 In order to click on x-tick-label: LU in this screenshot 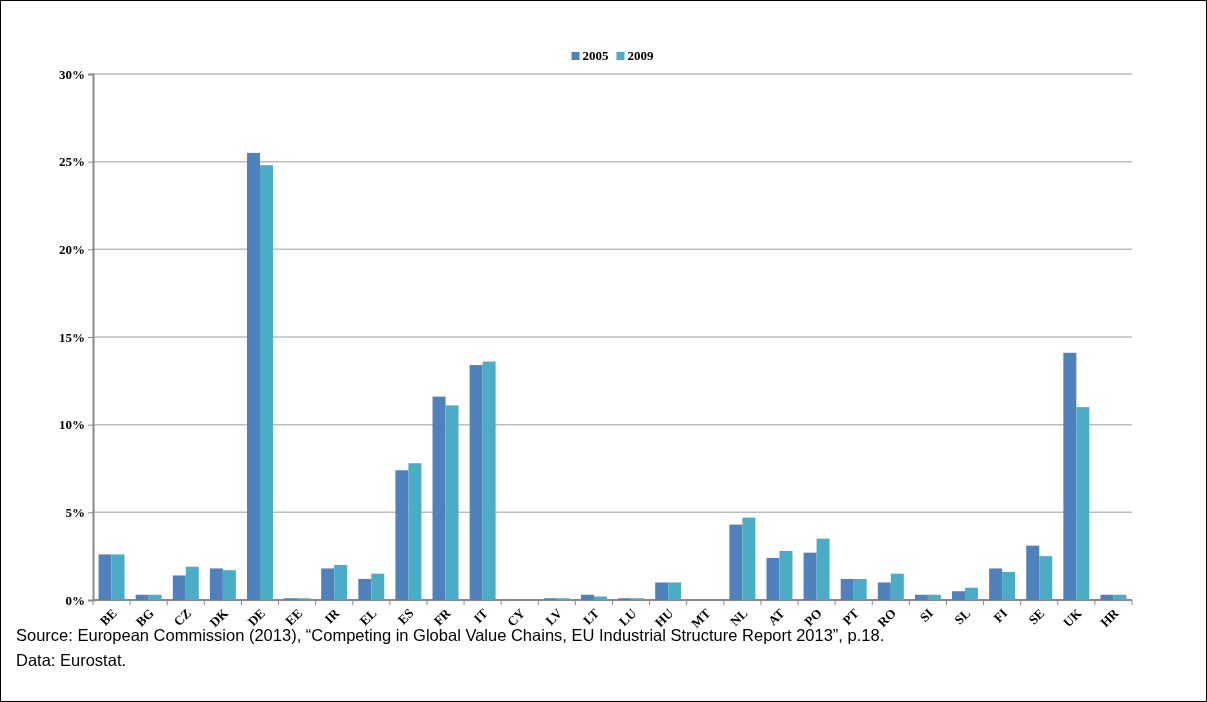, I will do `click(627, 617)`.